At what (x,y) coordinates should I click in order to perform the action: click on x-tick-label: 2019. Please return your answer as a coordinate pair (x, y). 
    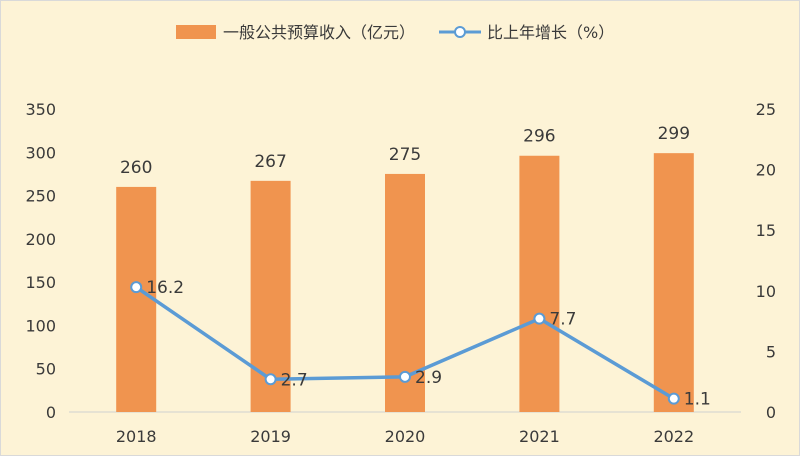
    Looking at the image, I should click on (270, 436).